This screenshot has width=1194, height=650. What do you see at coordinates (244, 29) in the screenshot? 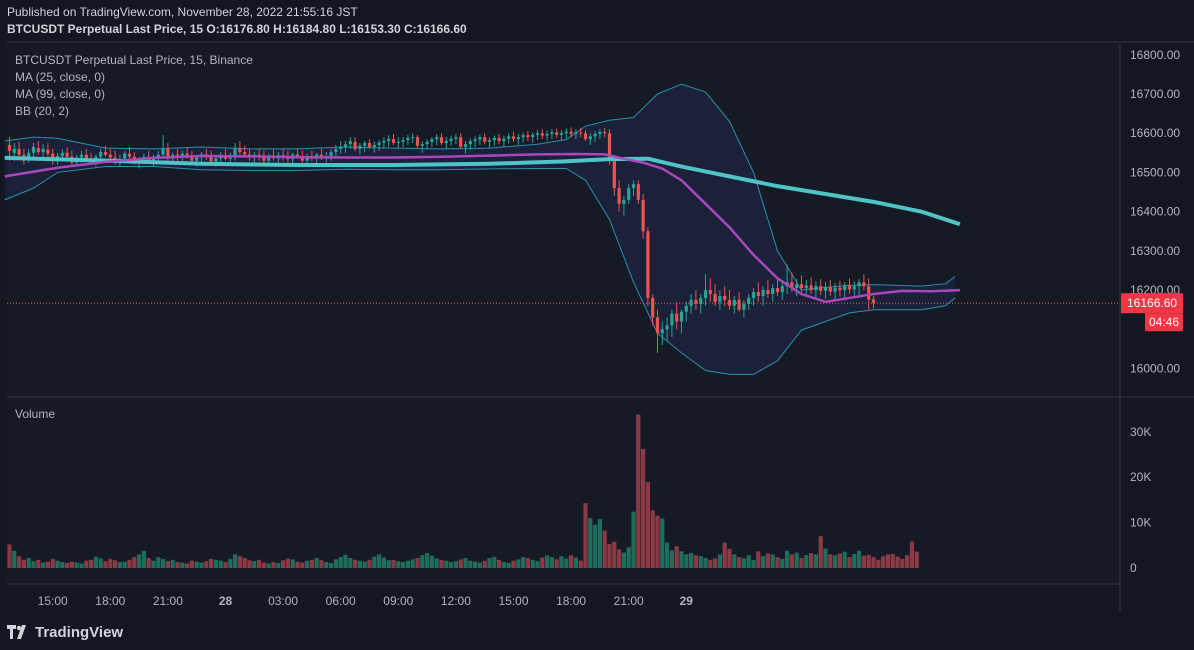
I see `open-value: 16176.80` at bounding box center [244, 29].